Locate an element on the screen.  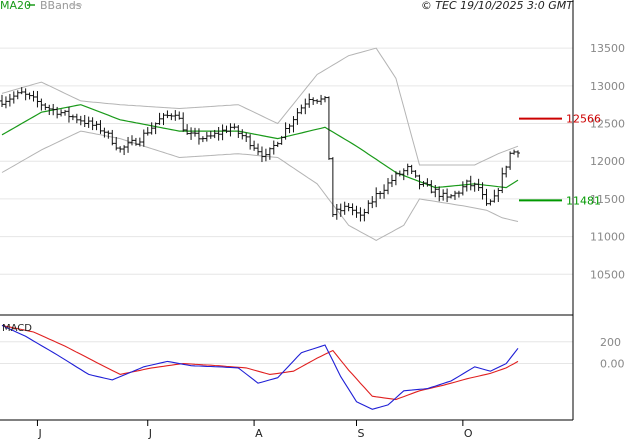
copyright-text: © TEC 19/10/2025 3:0 GMT is located at coordinates (497, 6).